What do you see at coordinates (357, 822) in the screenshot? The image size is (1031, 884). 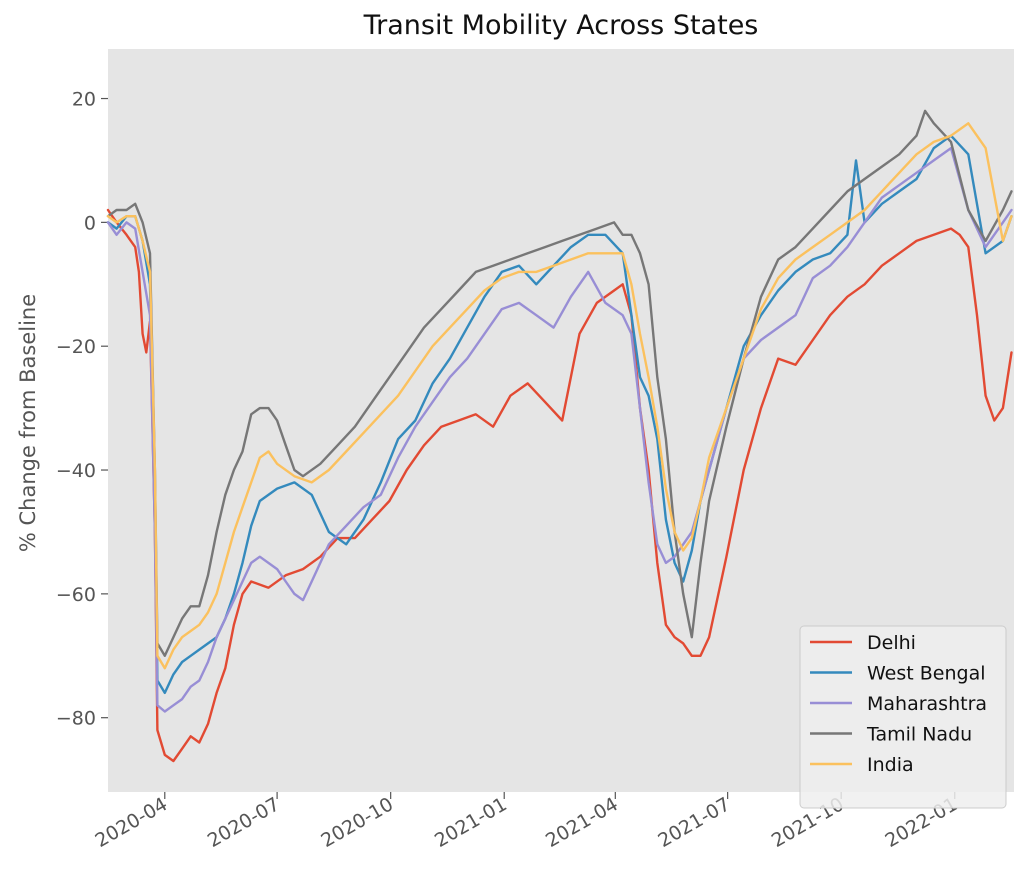 I see `x-tick-label: 2020-10` at bounding box center [357, 822].